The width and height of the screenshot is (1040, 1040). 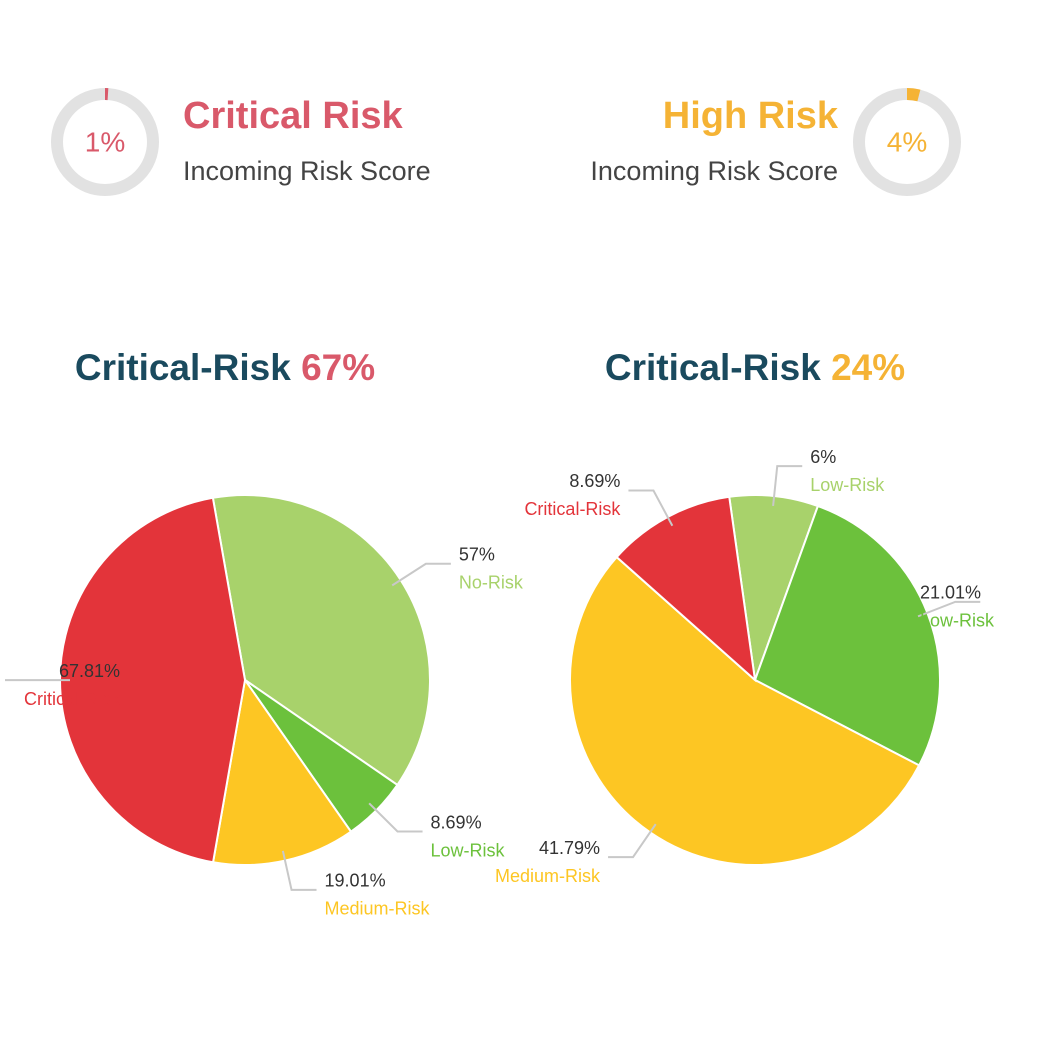 I want to click on title-highlight: 24%, so click(x=868, y=367).